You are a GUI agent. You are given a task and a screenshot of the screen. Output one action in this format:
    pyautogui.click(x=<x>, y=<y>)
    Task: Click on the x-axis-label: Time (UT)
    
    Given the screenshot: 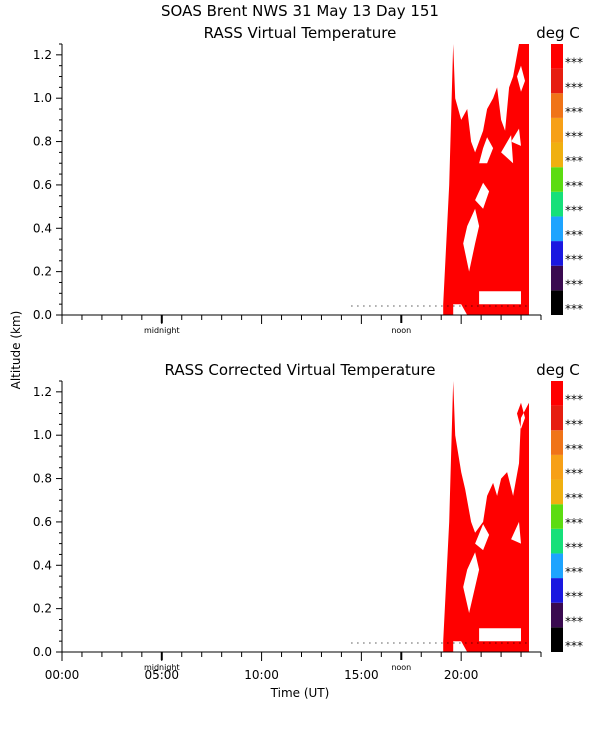 What is the action you would take?
    pyautogui.click(x=300, y=693)
    